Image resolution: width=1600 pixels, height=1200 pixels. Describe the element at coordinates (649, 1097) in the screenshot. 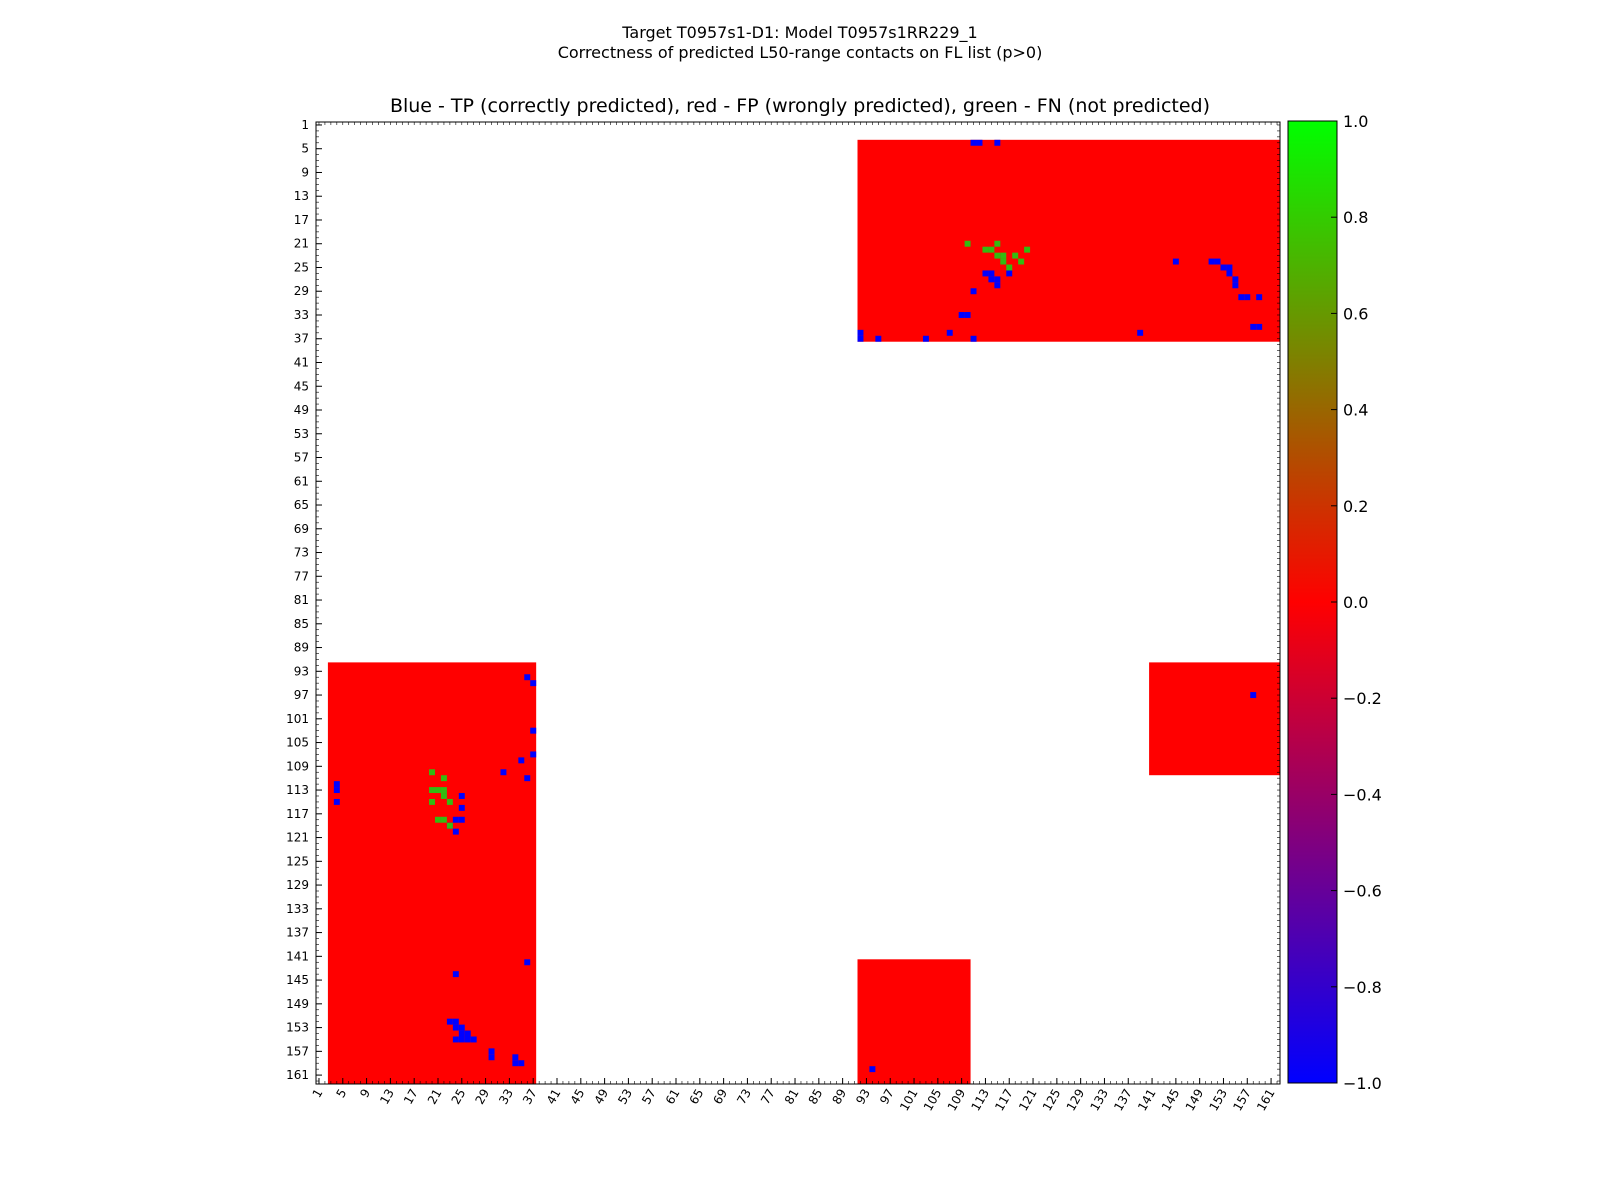

I see `x-tick-label: 57` at that location.